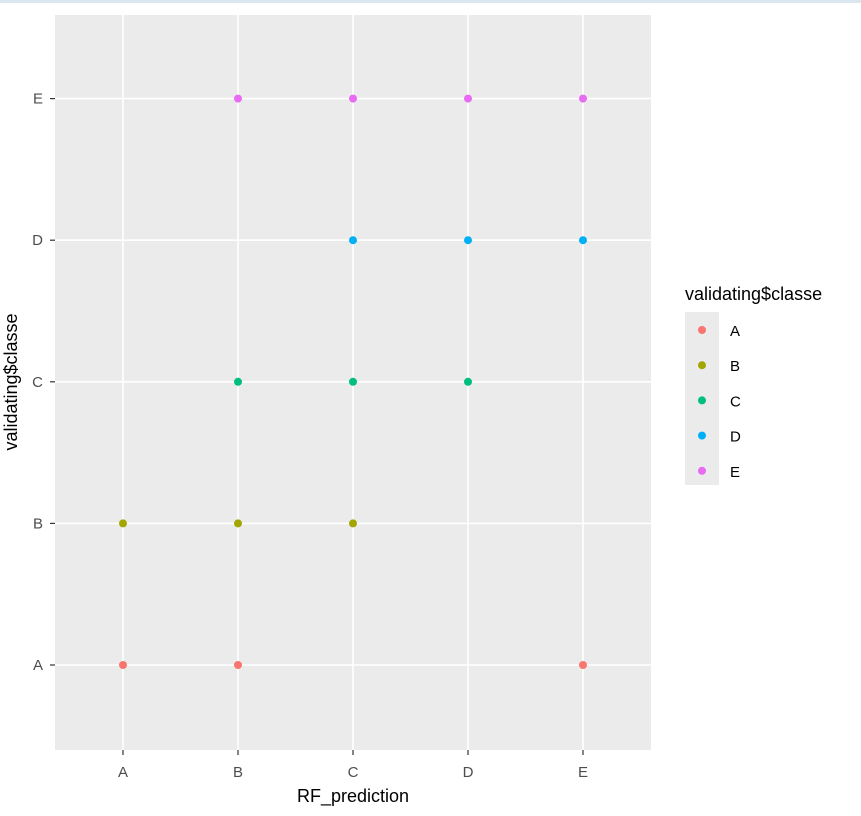 The height and width of the screenshot is (816, 861). What do you see at coordinates (719, 402) in the screenshot?
I see `legend-items: A B C D E` at bounding box center [719, 402].